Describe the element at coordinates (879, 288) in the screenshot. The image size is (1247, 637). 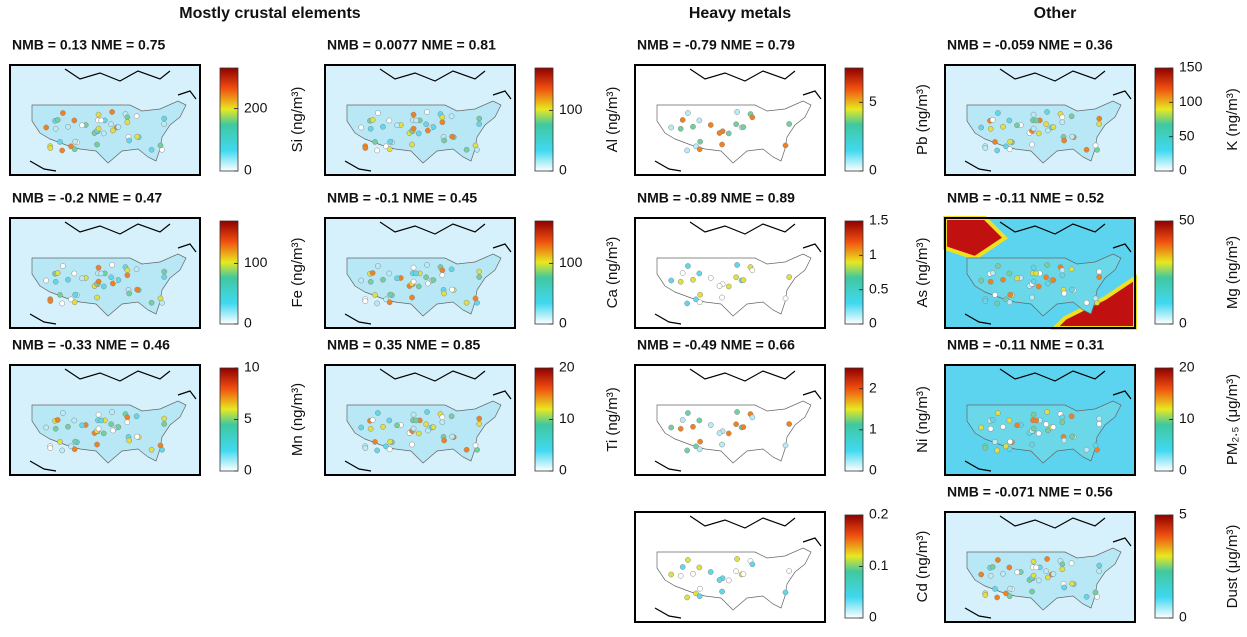
I see `colorbar-tick-label: 0.5` at that location.